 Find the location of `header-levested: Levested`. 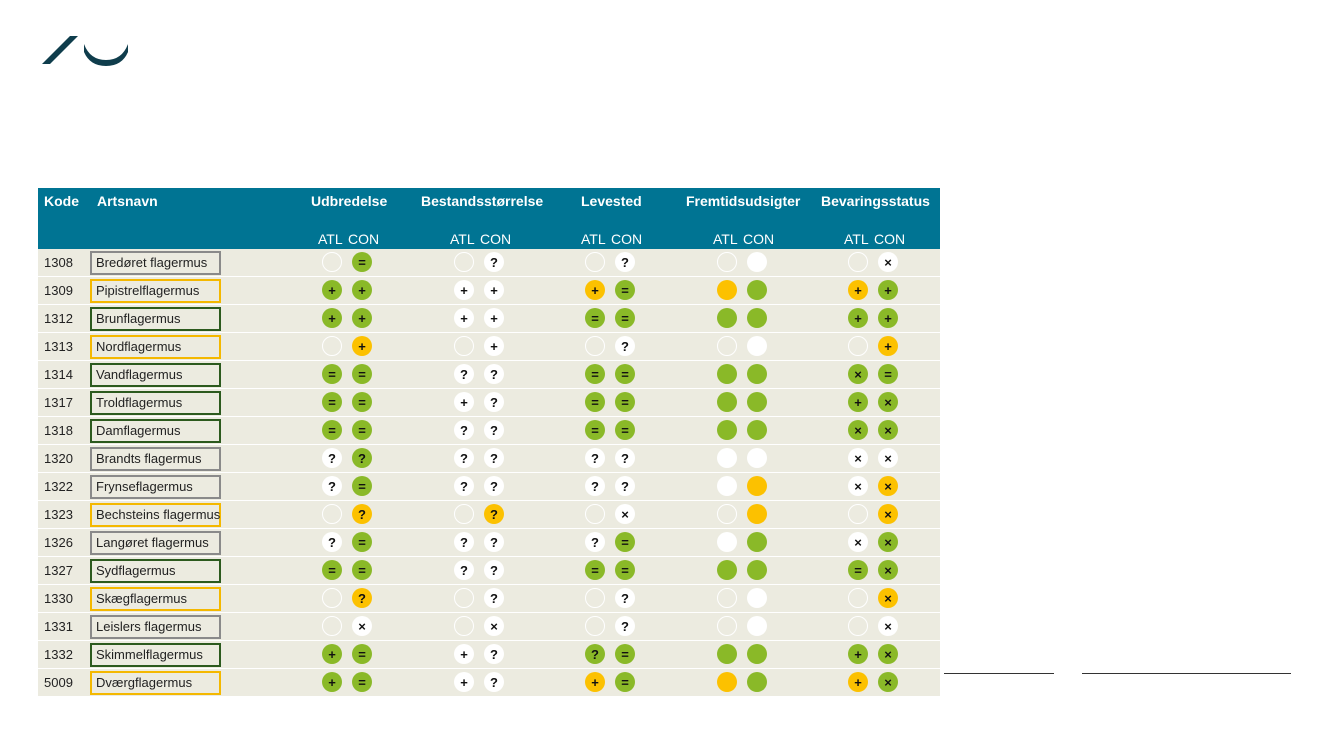

header-levested: Levested is located at coordinates (611, 201).